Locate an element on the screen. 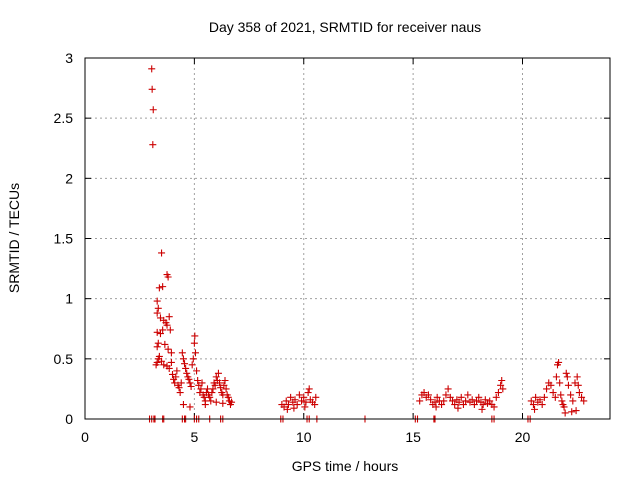  y-tick-label: 1.5 is located at coordinates (64, 239).